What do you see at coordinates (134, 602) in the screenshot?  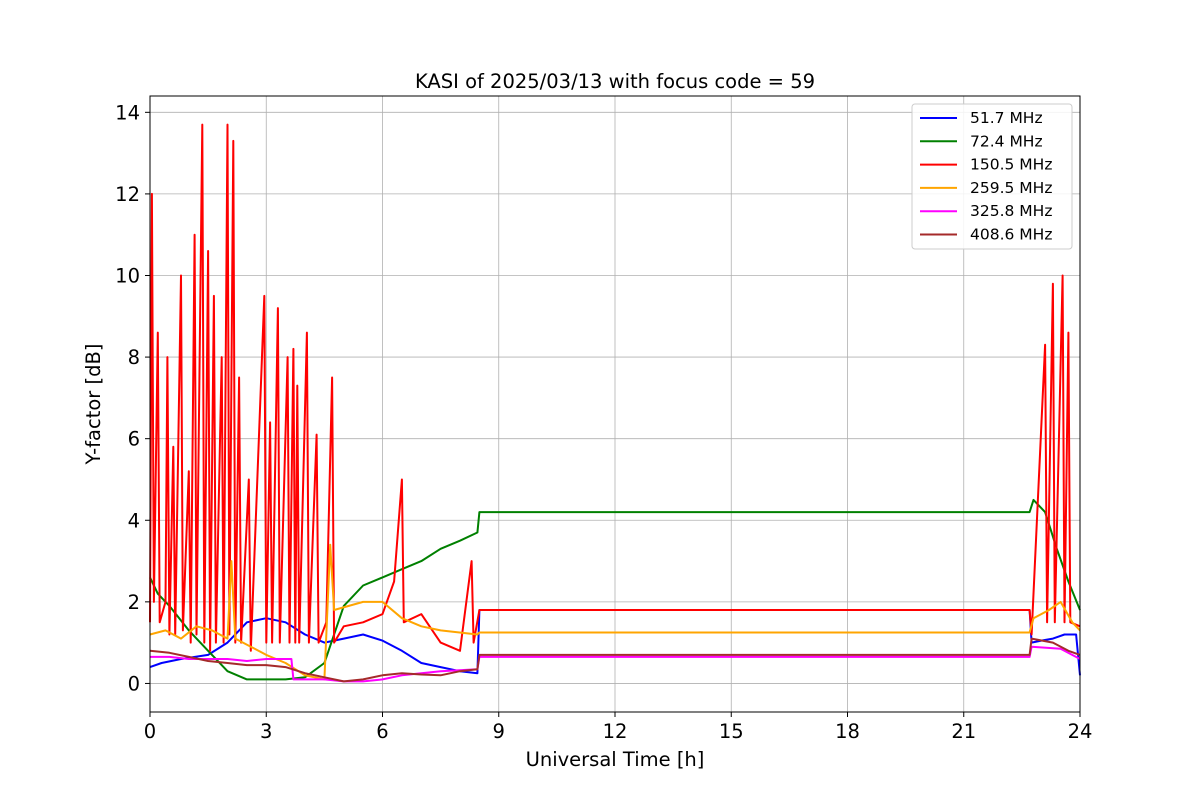 I see `y-tick-label: 2` at bounding box center [134, 602].